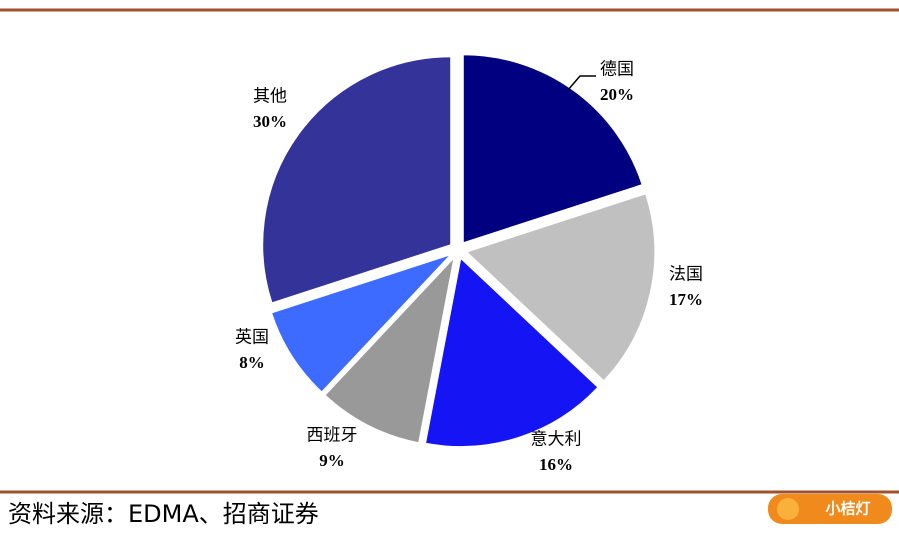 Image resolution: width=899 pixels, height=533 pixels. What do you see at coordinates (556, 440) in the screenshot?
I see `slice-label: 意大利` at bounding box center [556, 440].